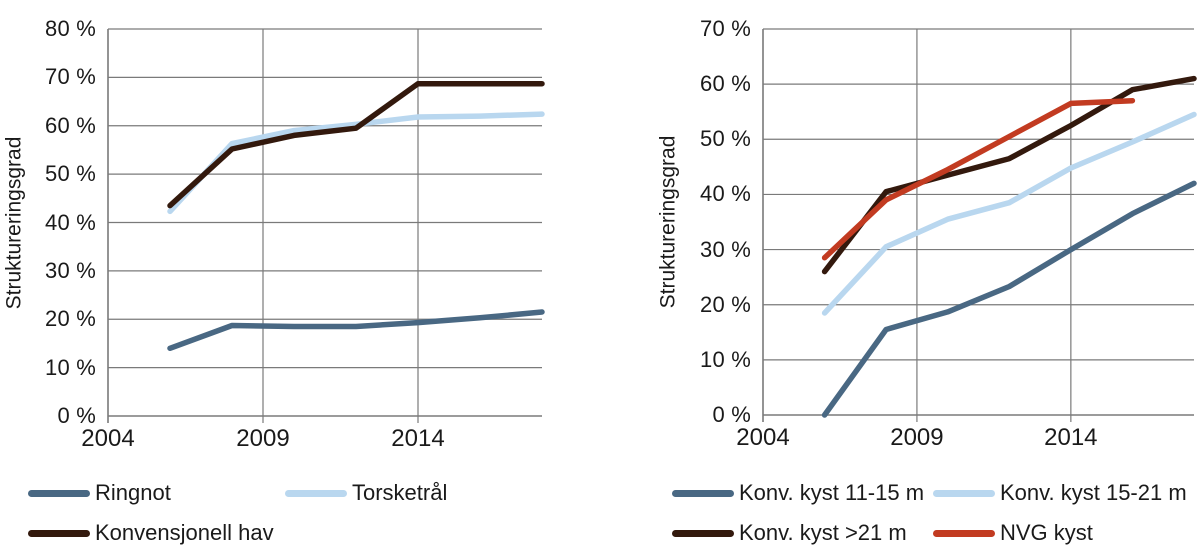  I want to click on series-line-konvensjonell-hav, so click(356, 144).